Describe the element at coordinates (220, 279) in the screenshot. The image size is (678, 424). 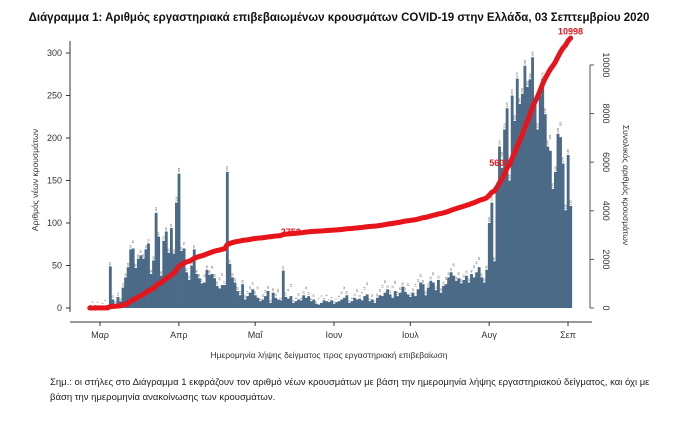
I see `bar-data-label: 23` at that location.